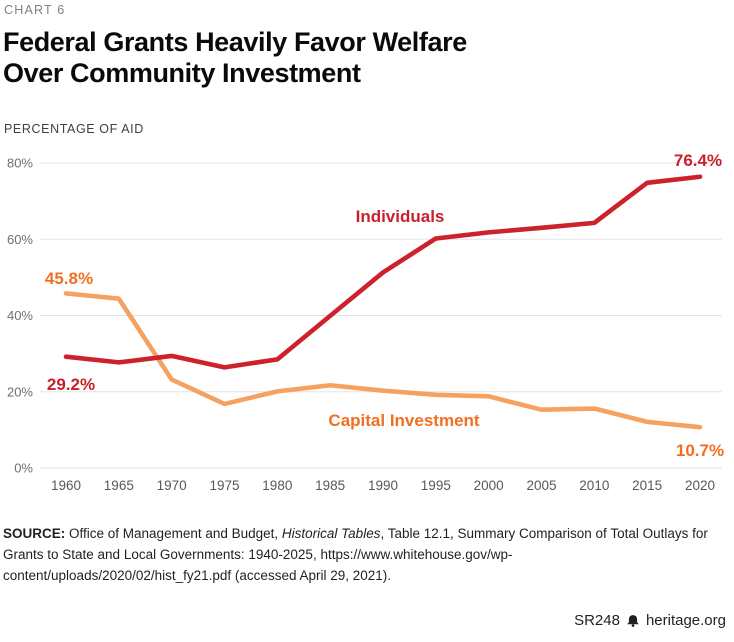 The width and height of the screenshot is (734, 642). Describe the element at coordinates (400, 216) in the screenshot. I see `individuals-series-label: Individuals` at that location.